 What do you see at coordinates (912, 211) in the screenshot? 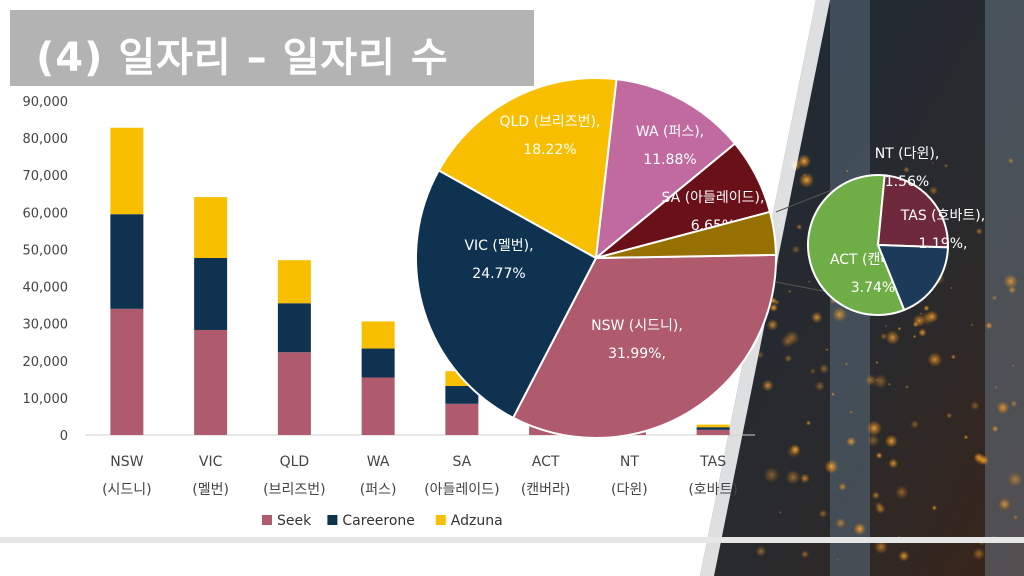
I see `pie-slice-nt` at bounding box center [912, 211].